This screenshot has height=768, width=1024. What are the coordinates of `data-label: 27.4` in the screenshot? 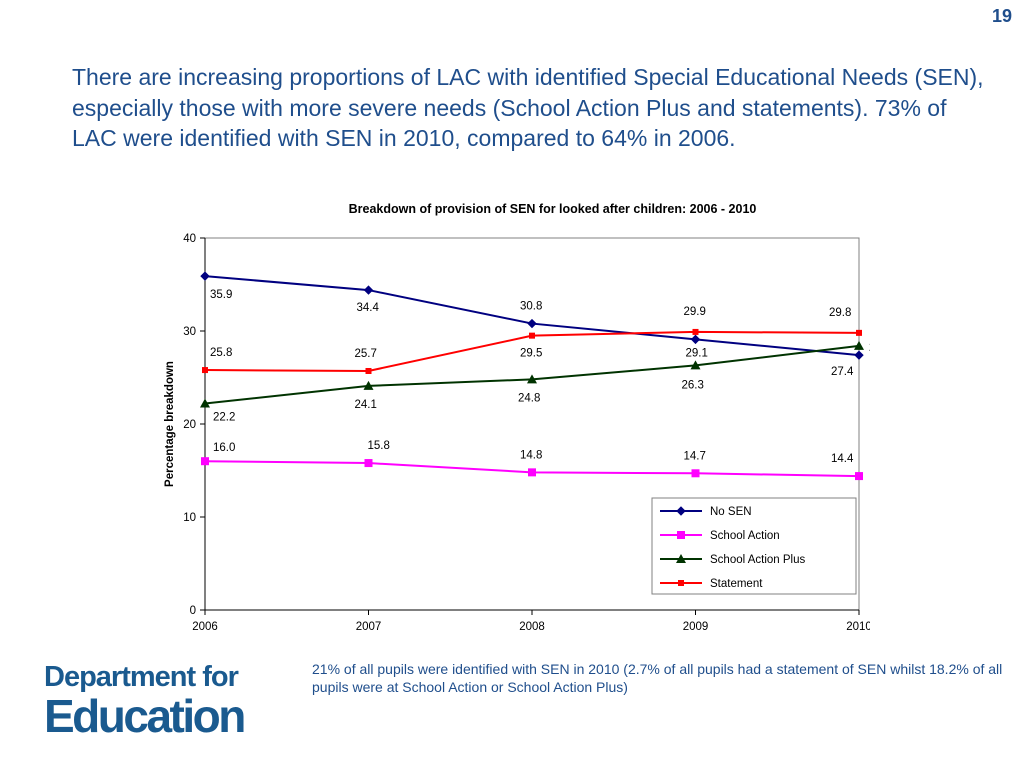 It's located at (842, 372).